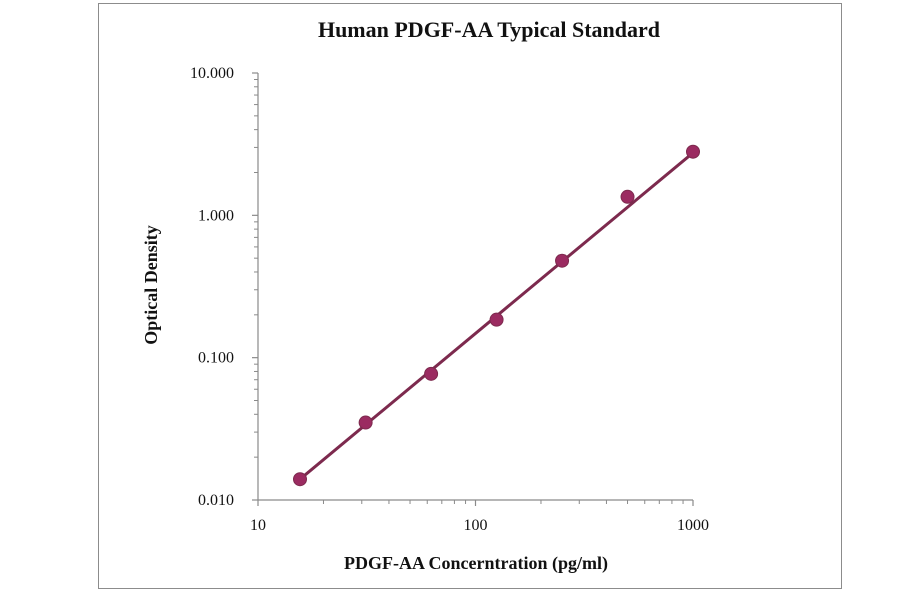  Describe the element at coordinates (693, 525) in the screenshot. I see `x-tick-label: 1000` at that location.